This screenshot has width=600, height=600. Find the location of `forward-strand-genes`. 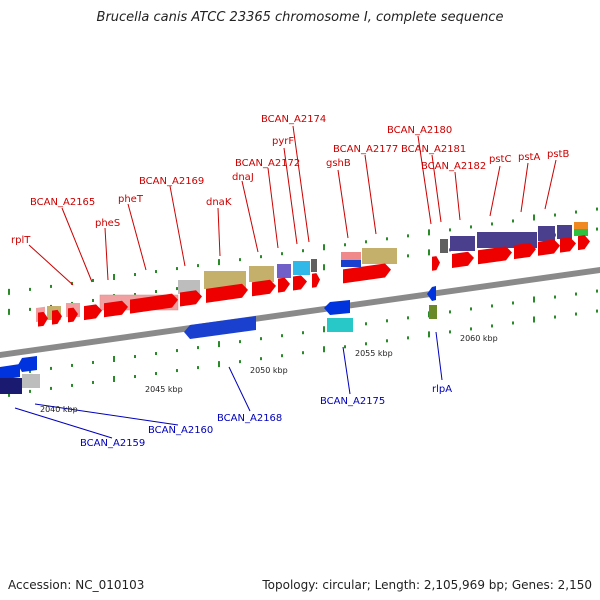

forward-strand-genes is located at coordinates (314, 281).